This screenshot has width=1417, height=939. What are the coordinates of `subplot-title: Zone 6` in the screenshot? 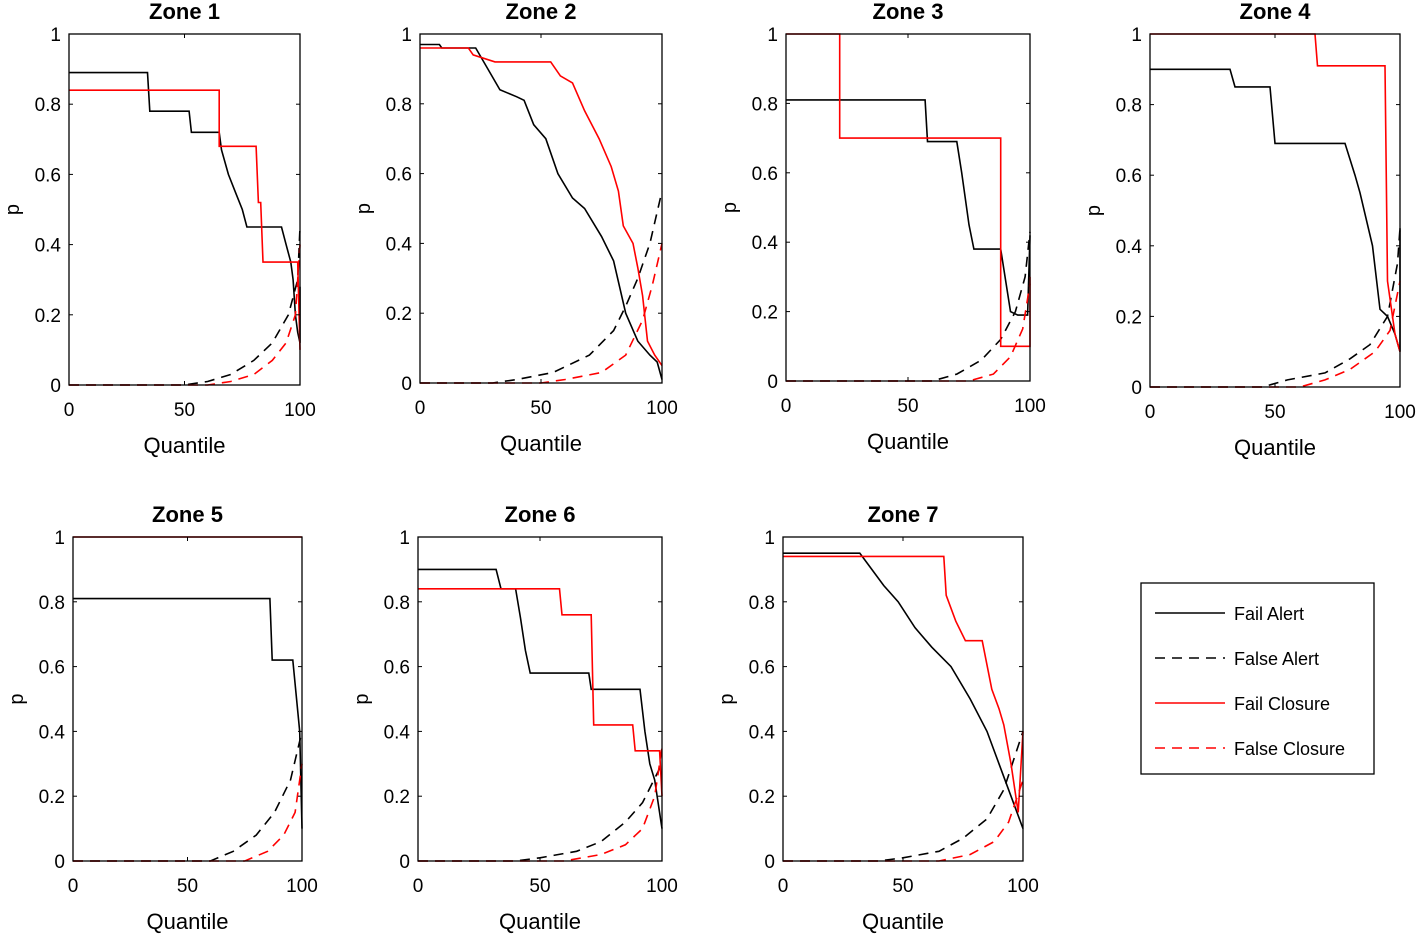 It's located at (540, 514).